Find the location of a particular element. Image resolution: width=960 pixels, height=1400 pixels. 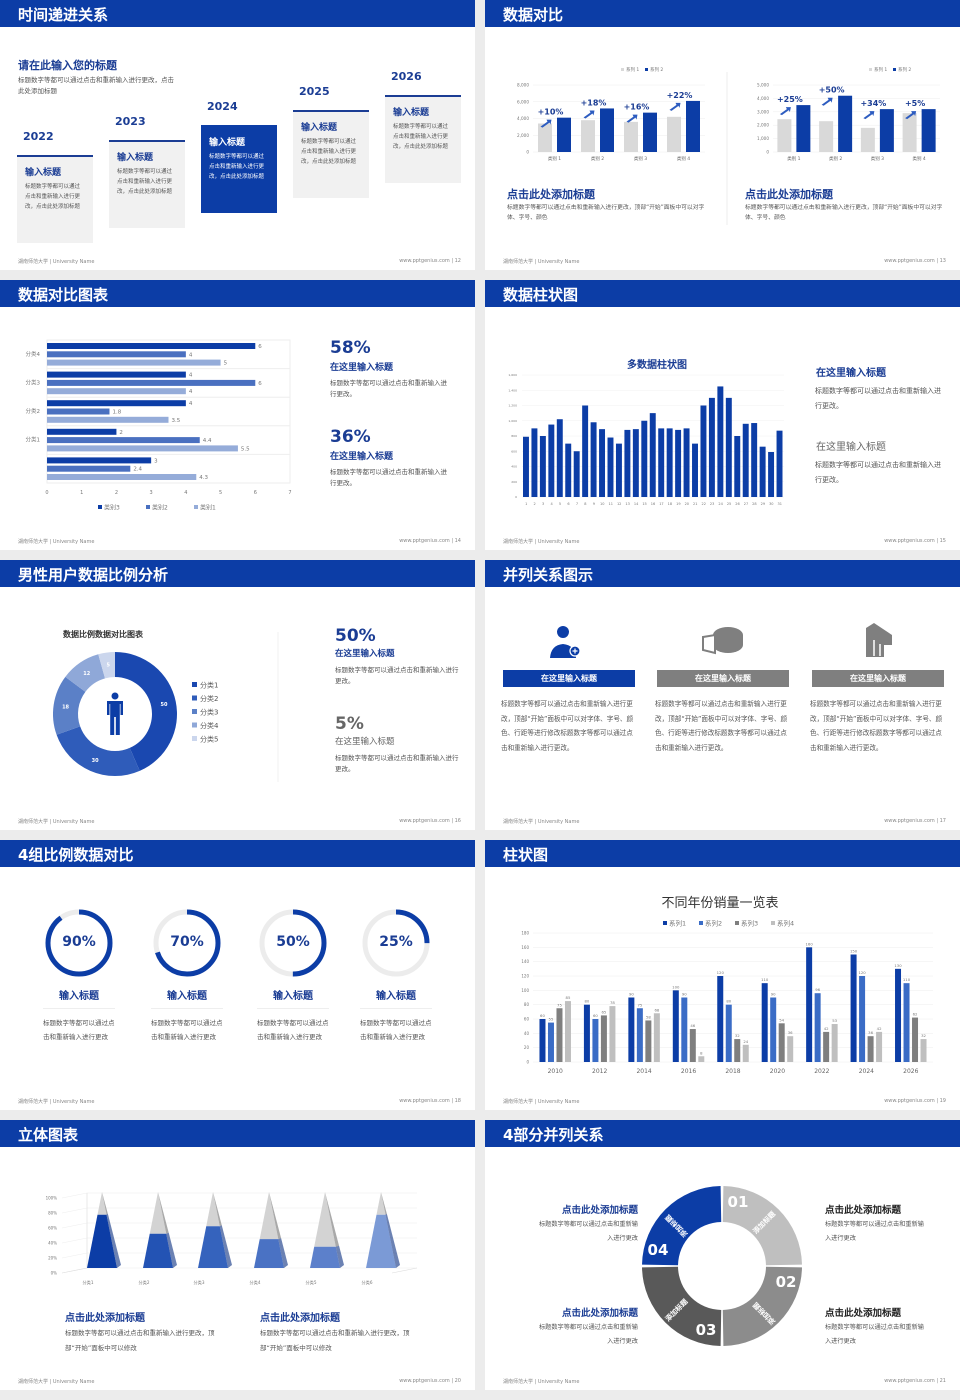

data-label: 5.5 is located at coordinates (245, 449).